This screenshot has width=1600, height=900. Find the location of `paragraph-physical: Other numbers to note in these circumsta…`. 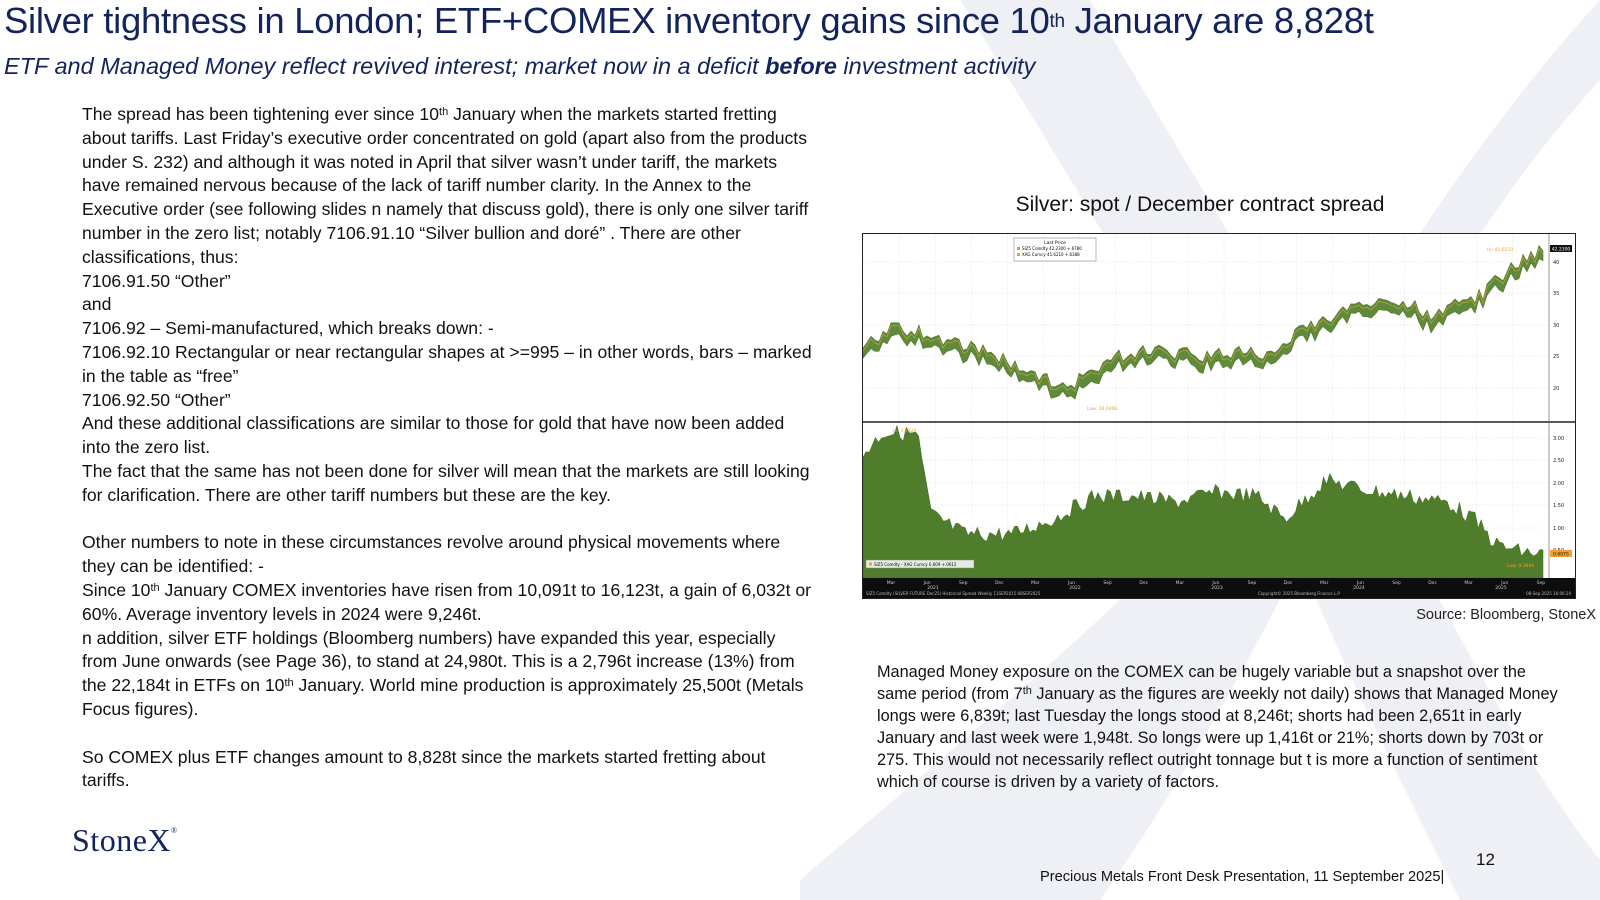

paragraph-physical: Other numbers to note in these circumsta… is located at coordinates (431, 554).